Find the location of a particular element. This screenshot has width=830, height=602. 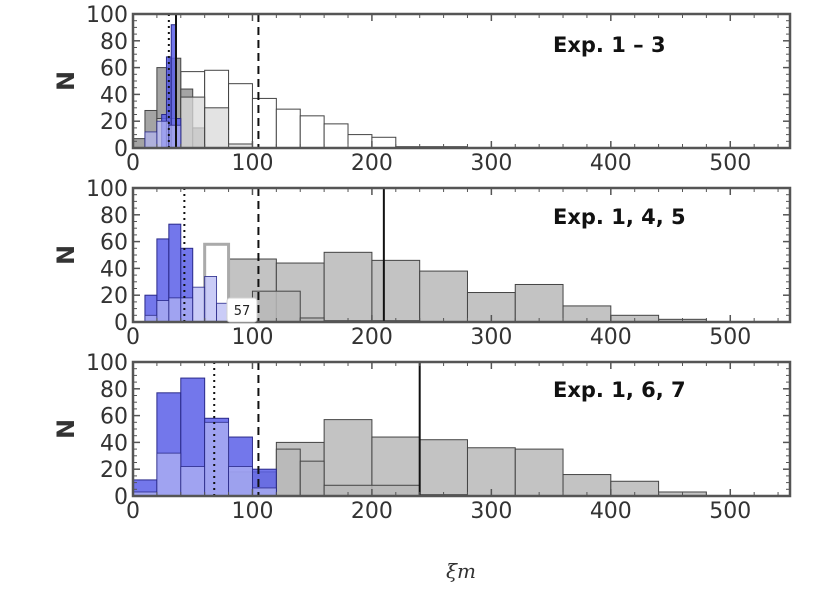

panel-2-ylabel: N is located at coordinates (66, 255).